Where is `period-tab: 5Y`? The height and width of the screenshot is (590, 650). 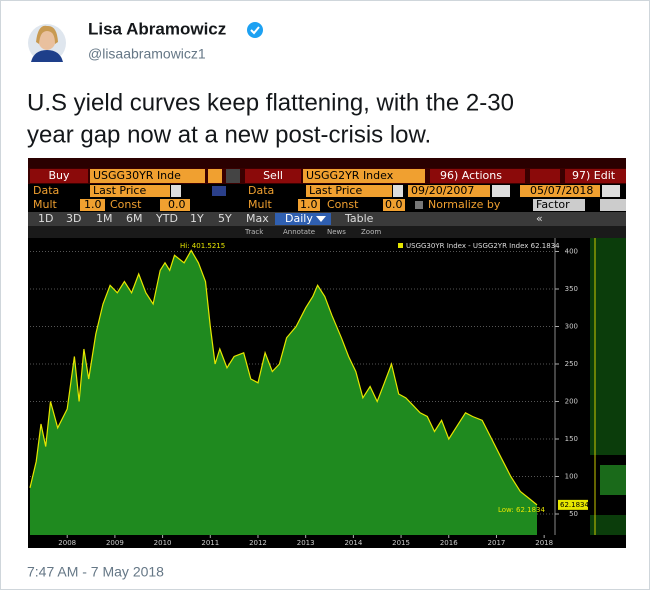
period-tab: 5Y is located at coordinates (225, 218).